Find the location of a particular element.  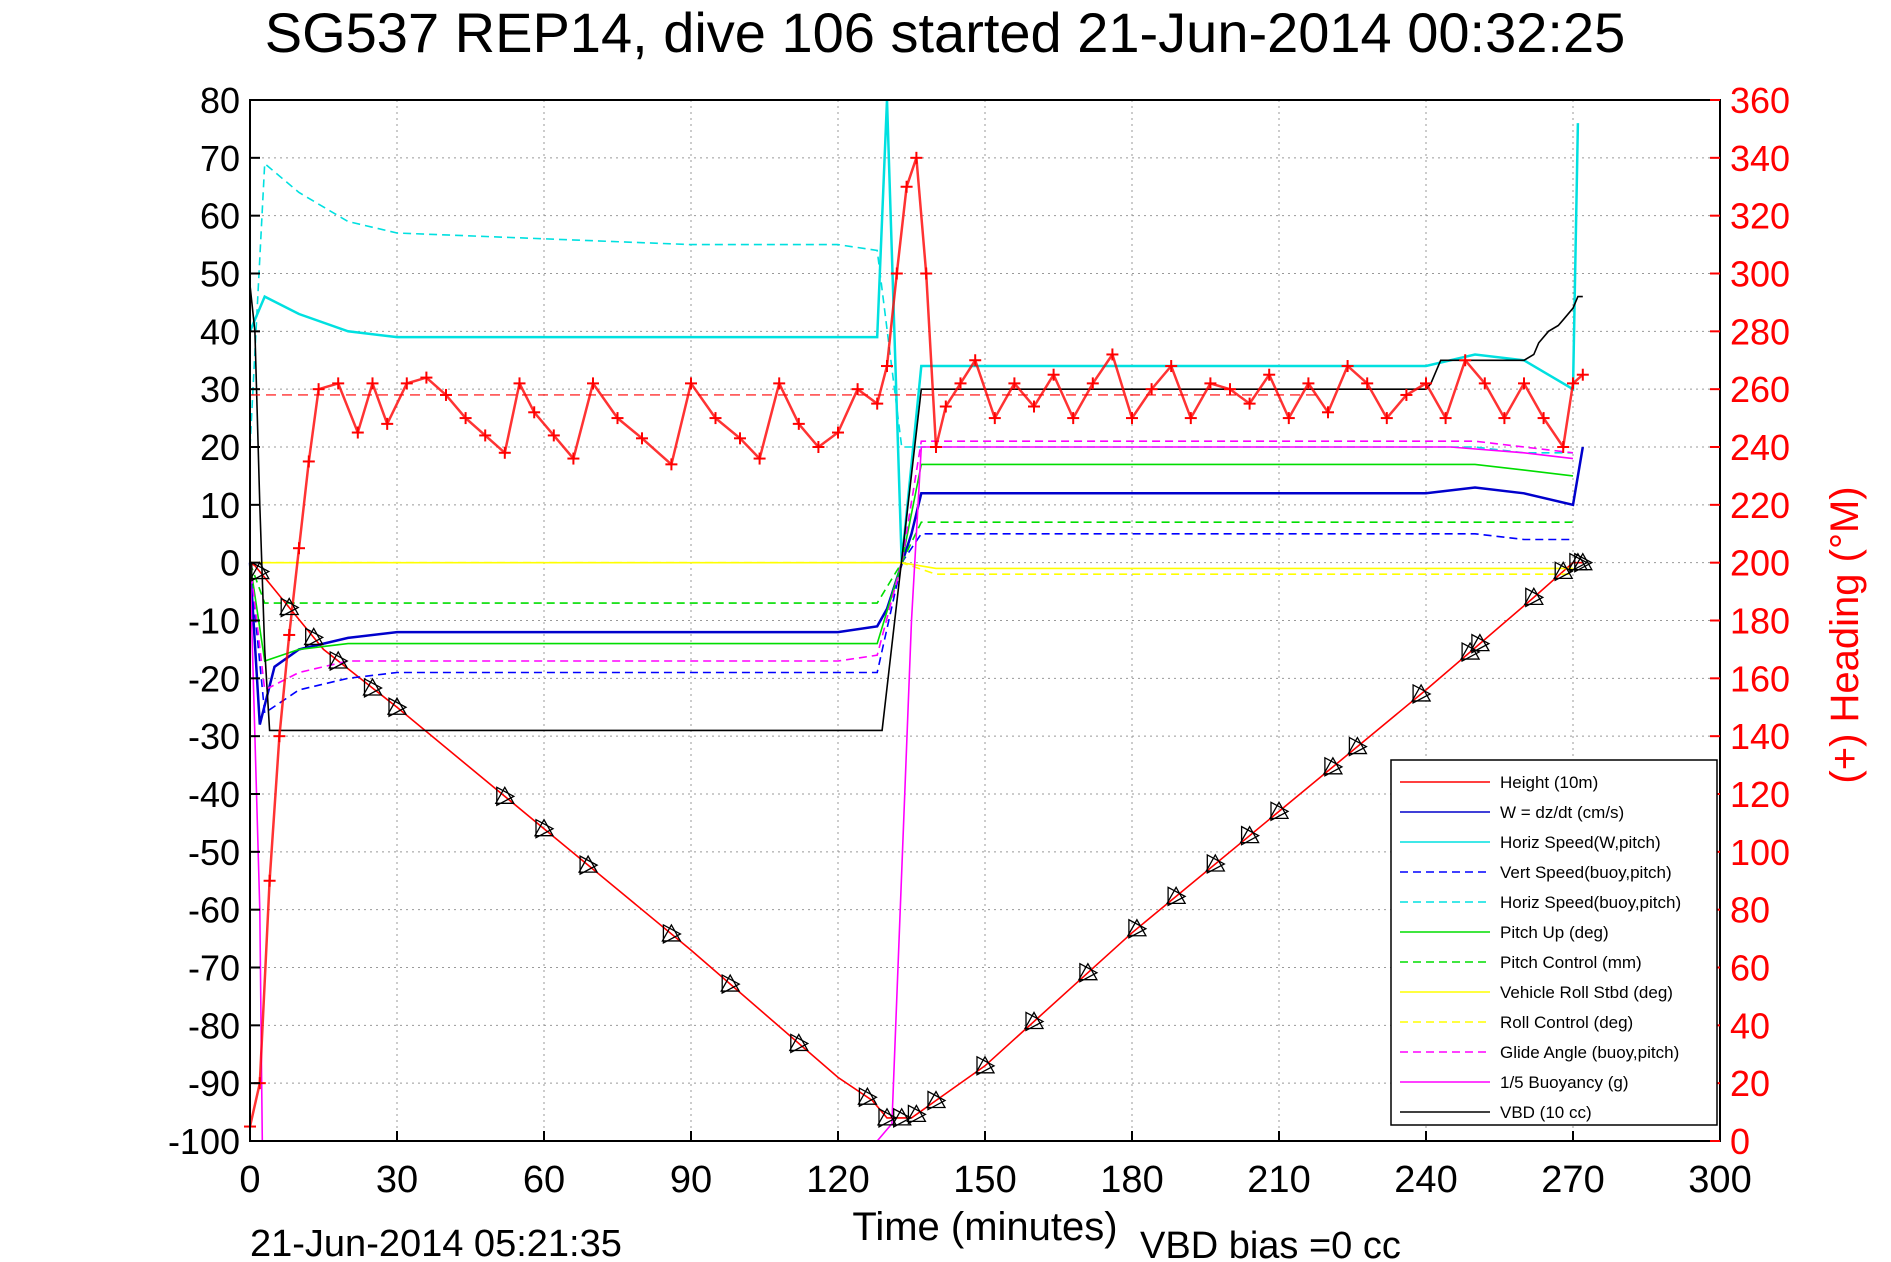

legend-label: Vert Speed(buoy,pitch) is located at coordinates (1586, 872).